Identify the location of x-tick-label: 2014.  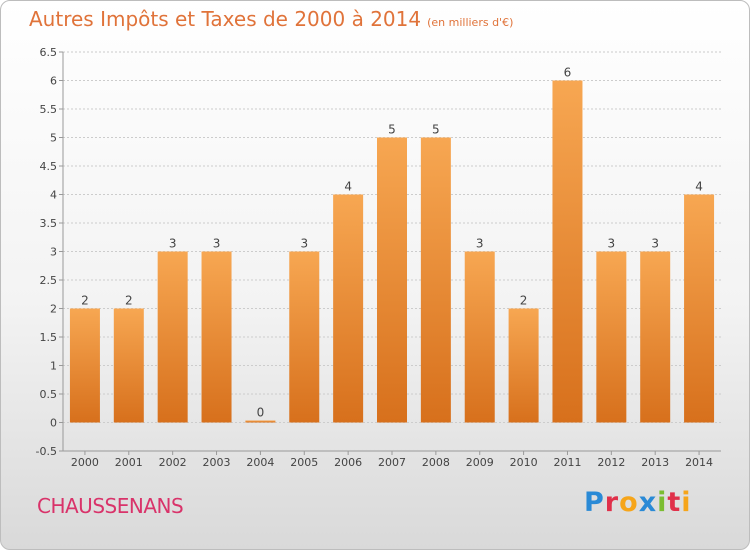
(699, 462).